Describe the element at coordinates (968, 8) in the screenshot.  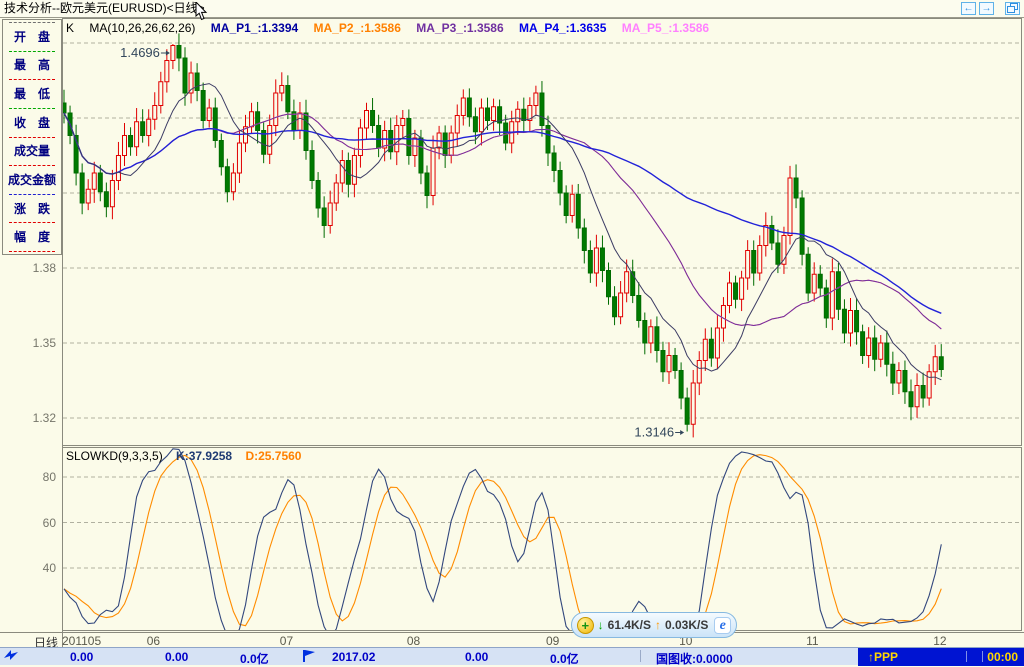
I see `back-arrow-button: ←` at that location.